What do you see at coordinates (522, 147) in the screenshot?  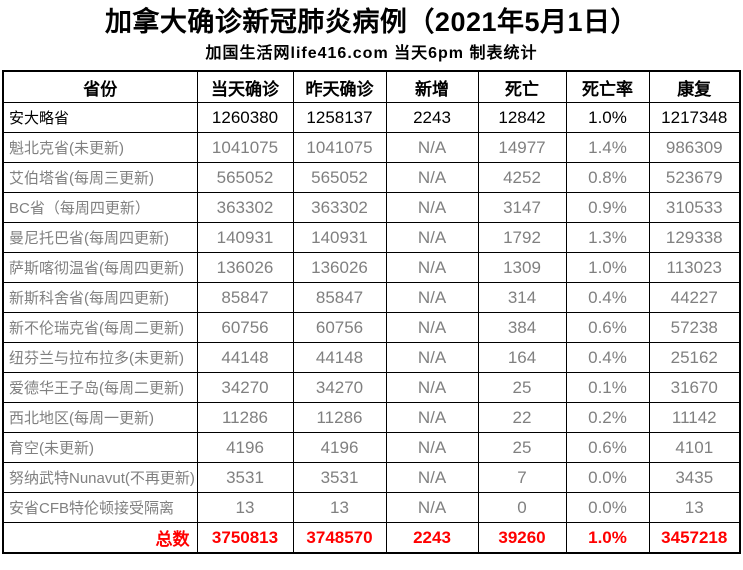 I see `deaths-cell: 14977` at bounding box center [522, 147].